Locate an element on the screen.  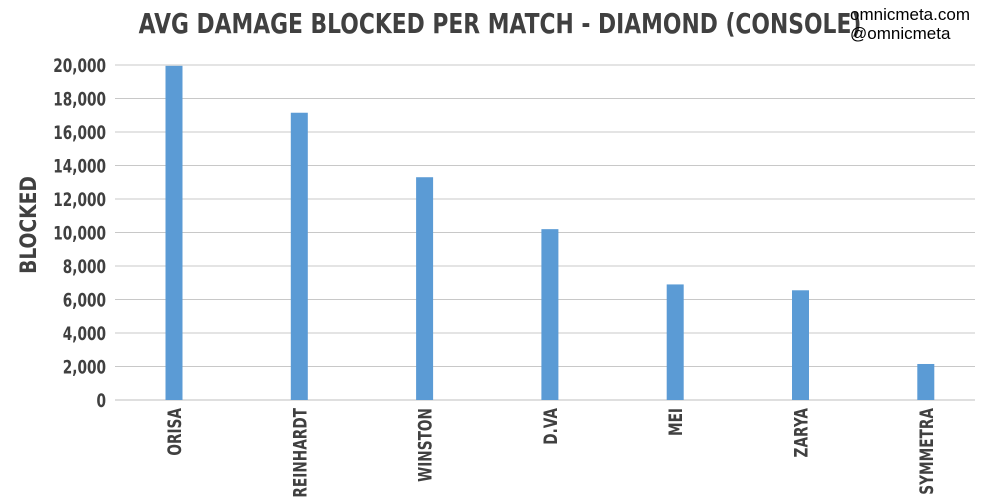
x-tick-label: ZARYA is located at coordinates (801, 433).